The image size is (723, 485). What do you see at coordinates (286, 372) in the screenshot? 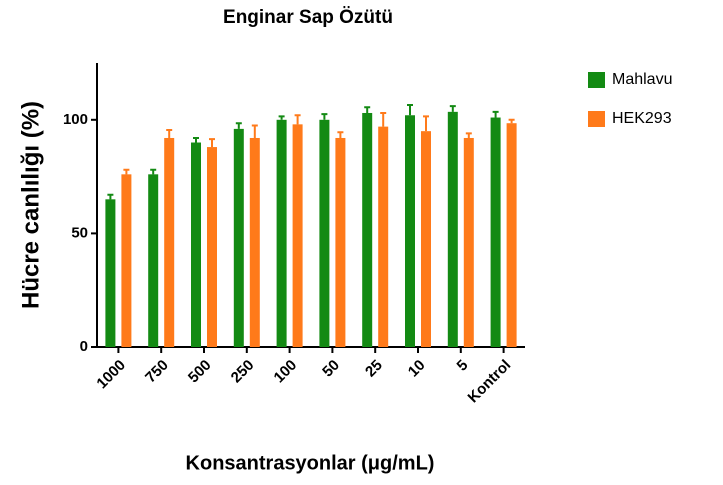
I see `x-tick-label: 100` at bounding box center [286, 372].